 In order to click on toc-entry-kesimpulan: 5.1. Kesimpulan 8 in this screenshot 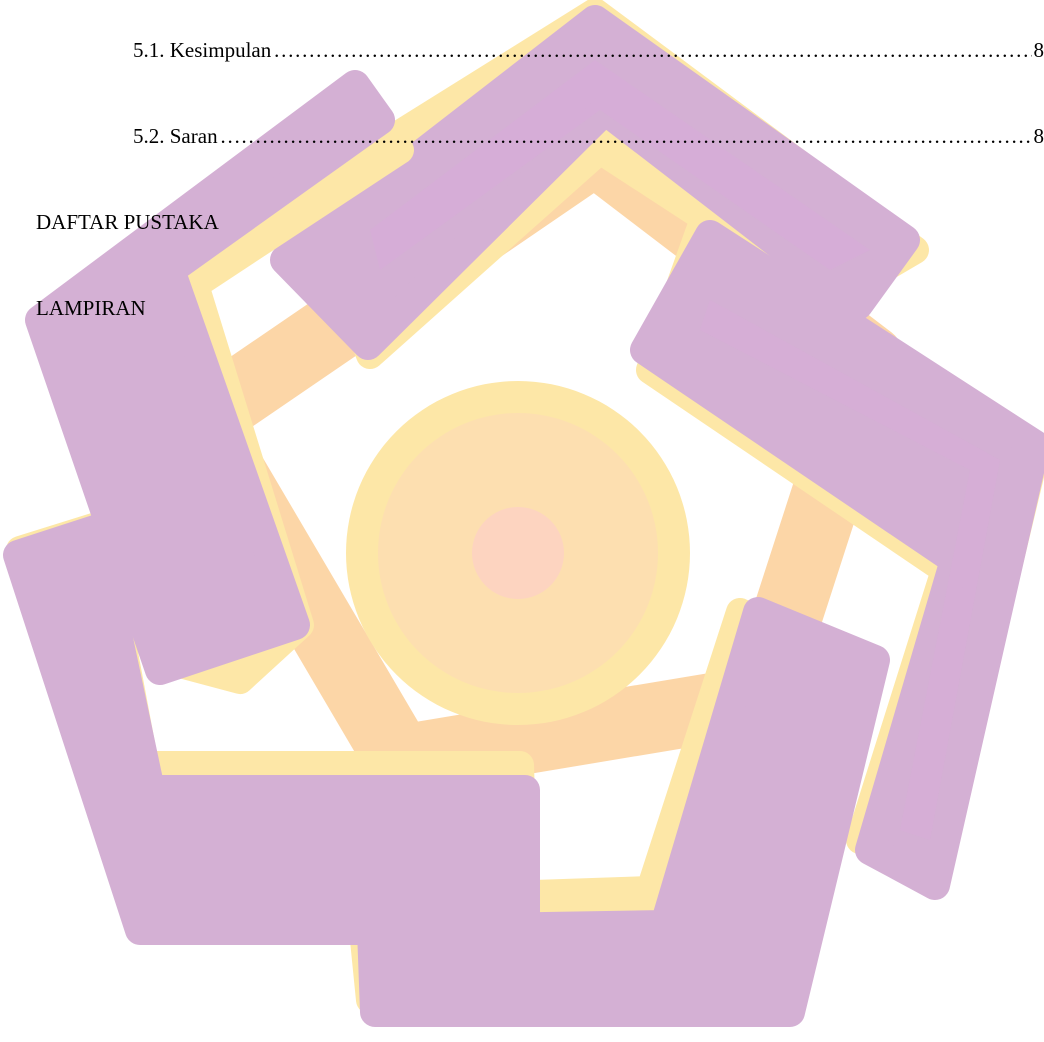, I will do `click(588, 50)`.